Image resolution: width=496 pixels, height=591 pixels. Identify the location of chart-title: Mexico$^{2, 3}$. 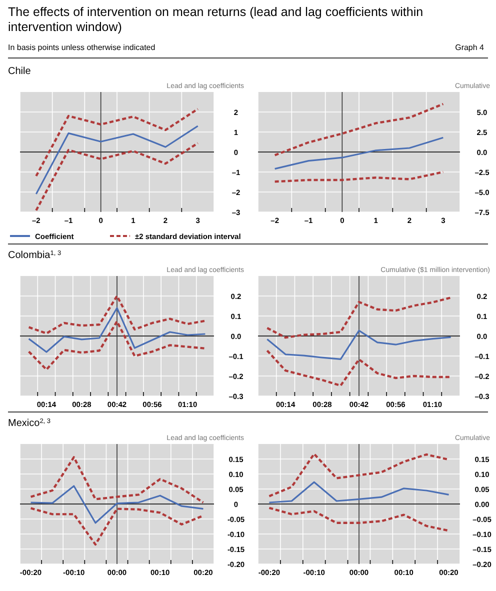
(29, 423).